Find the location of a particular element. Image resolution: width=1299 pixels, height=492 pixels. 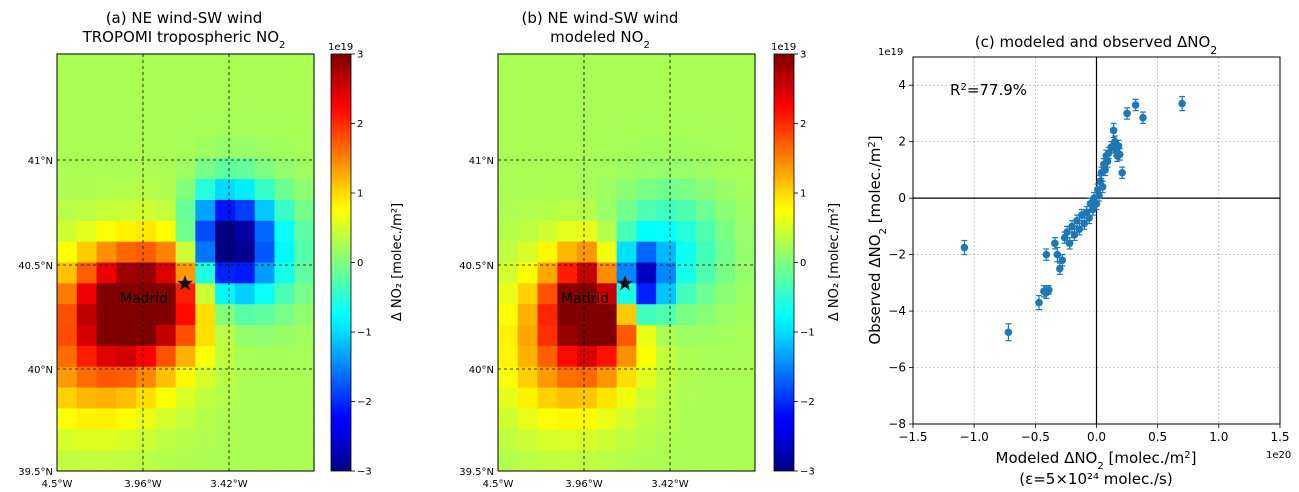

x-tick-label: −0.5 is located at coordinates (1035, 437).